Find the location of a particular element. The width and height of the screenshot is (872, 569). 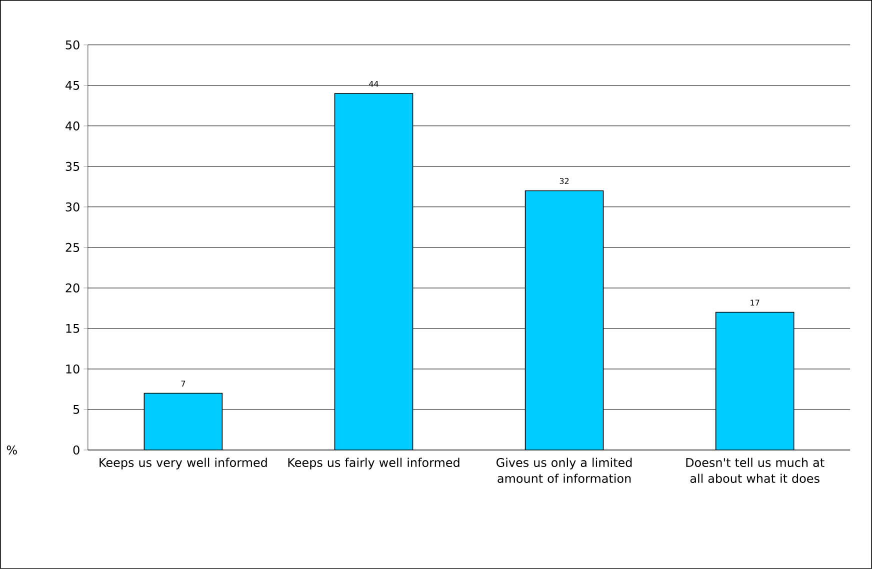

y-tick-label: 40 is located at coordinates (73, 125).